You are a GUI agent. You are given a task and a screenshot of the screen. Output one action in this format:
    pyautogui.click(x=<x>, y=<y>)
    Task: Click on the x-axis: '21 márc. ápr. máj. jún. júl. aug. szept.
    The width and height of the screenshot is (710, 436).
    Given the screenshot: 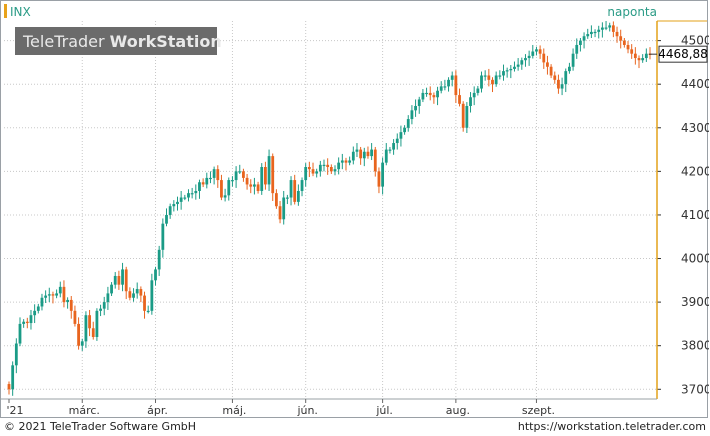 What is the action you would take?
    pyautogui.click(x=329, y=407)
    